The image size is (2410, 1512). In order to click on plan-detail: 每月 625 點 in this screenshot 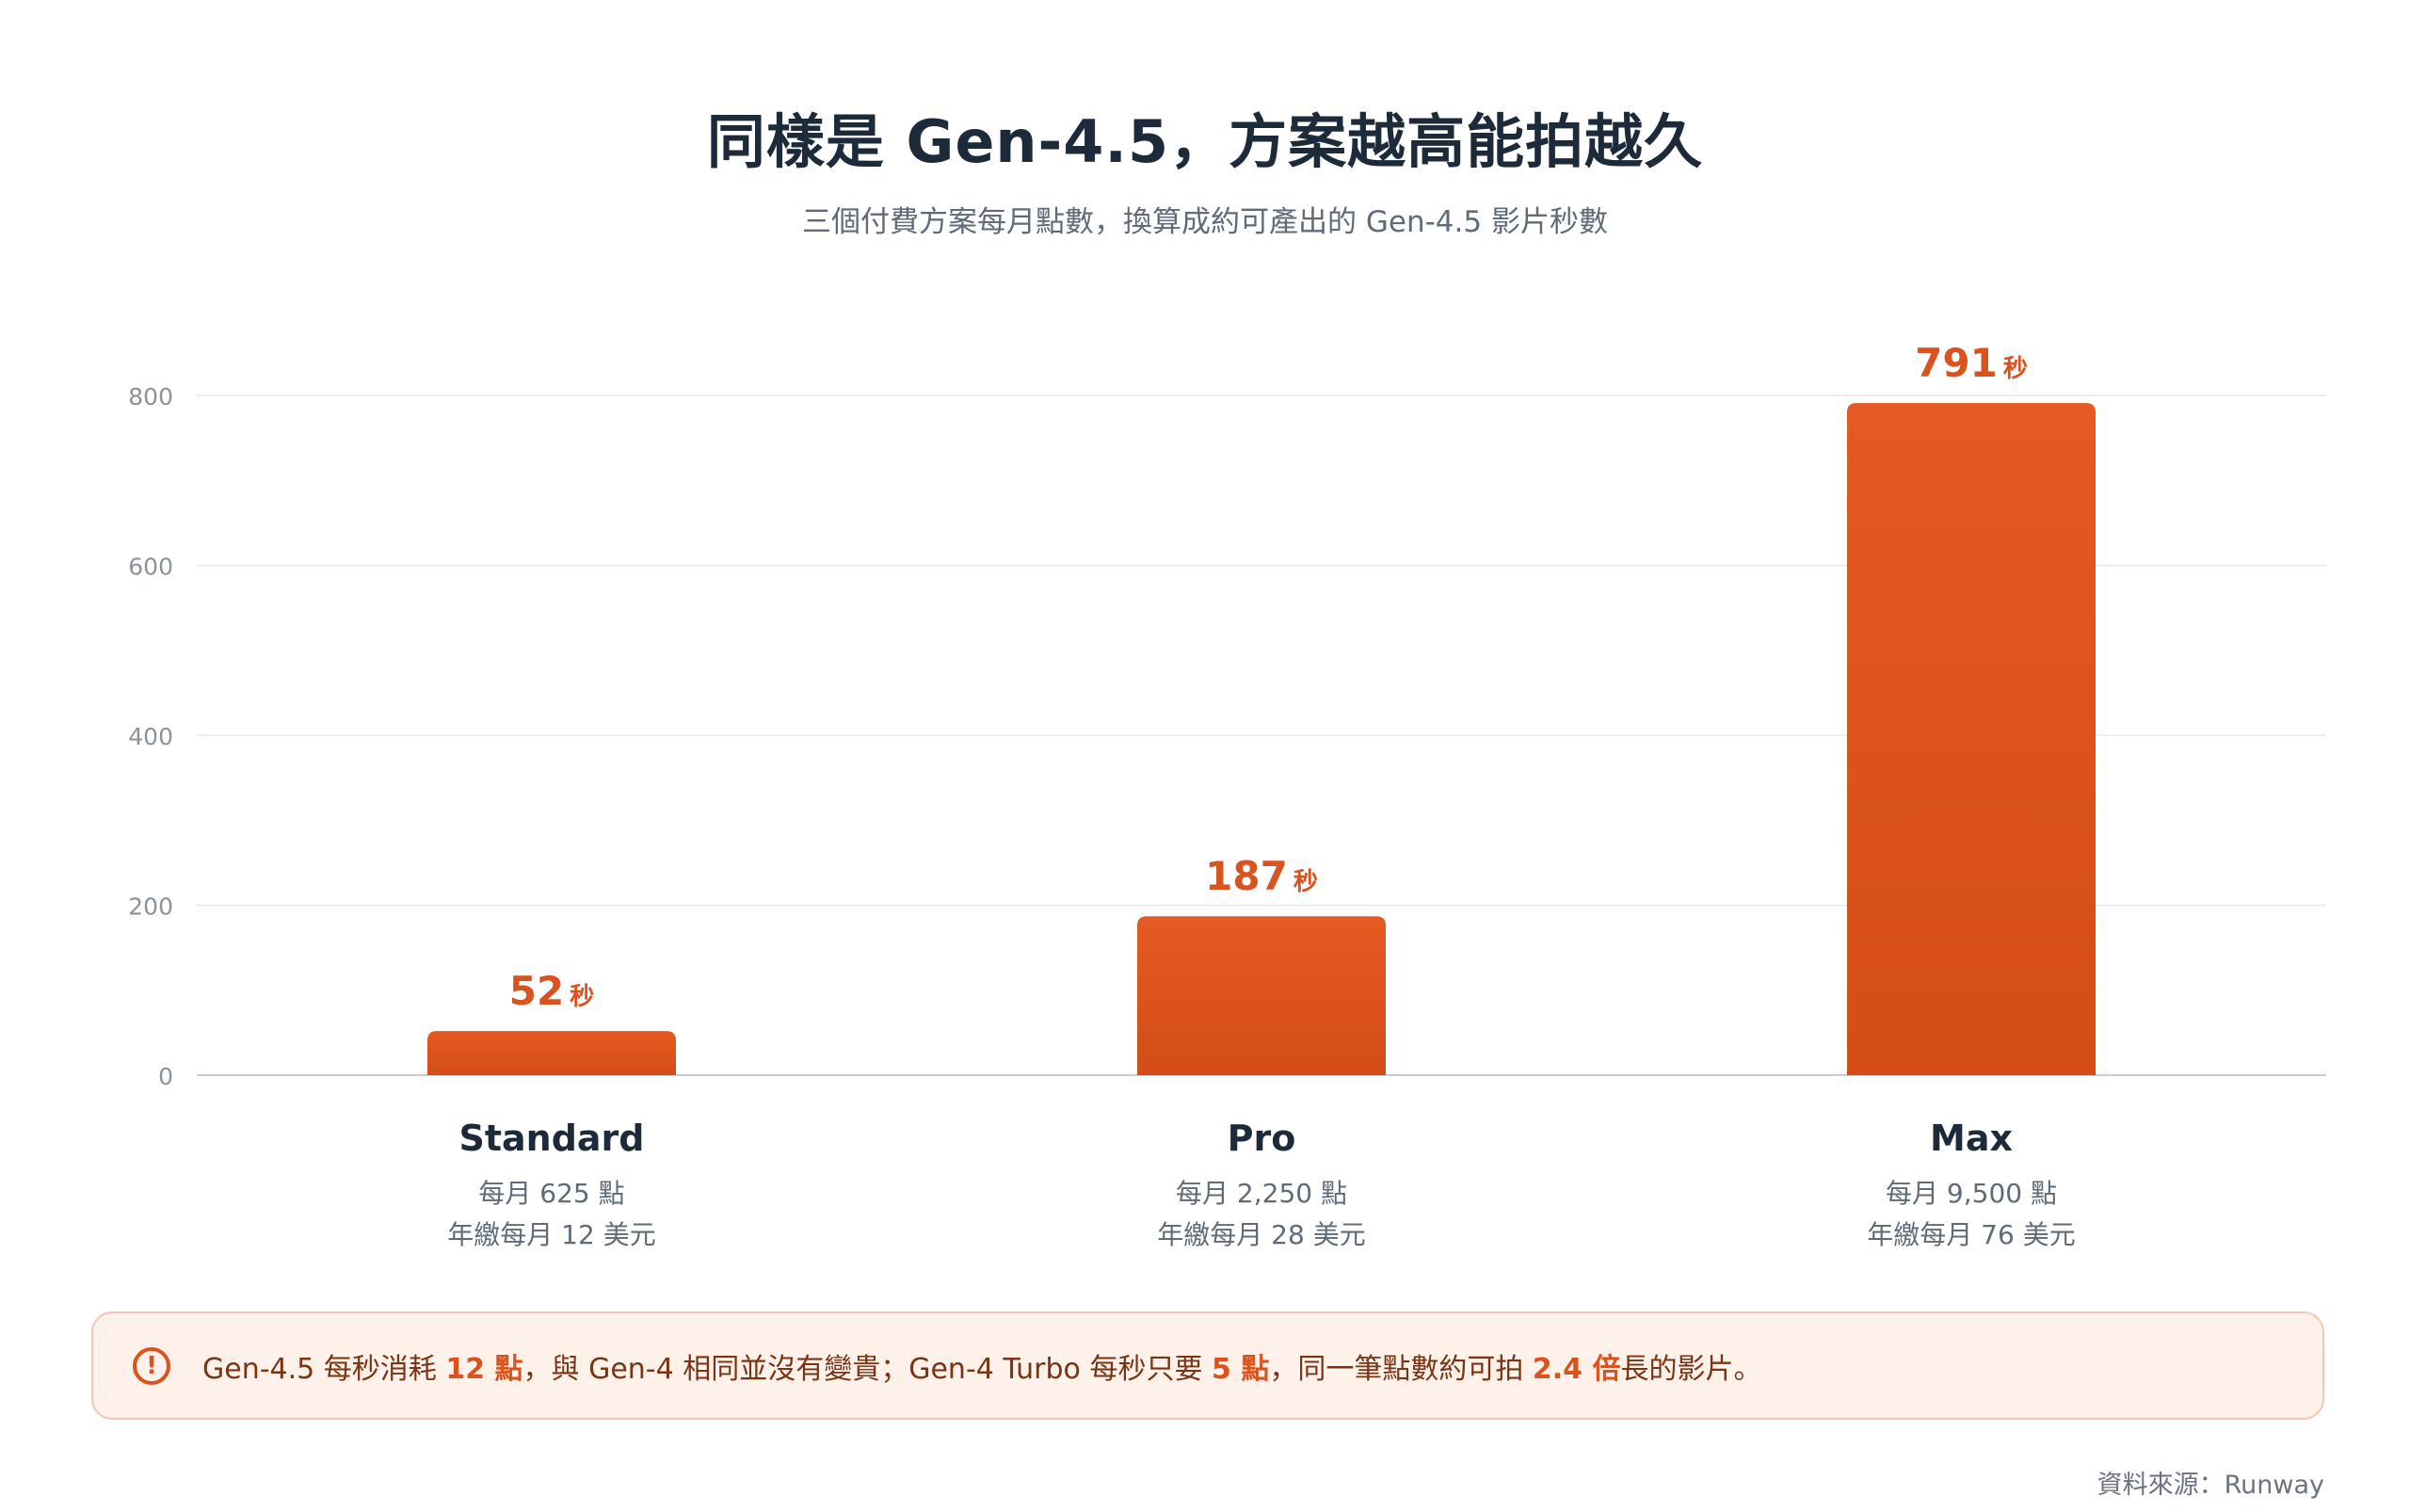, I will do `click(551, 1193)`.